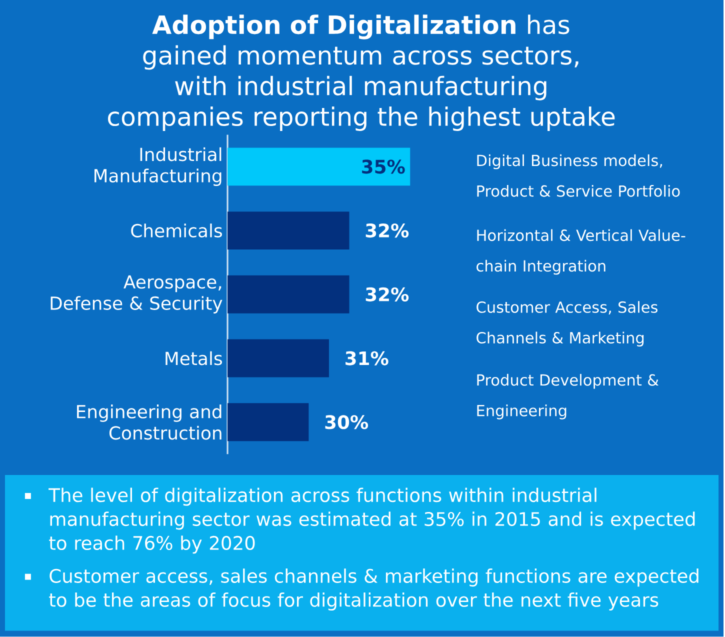 The height and width of the screenshot is (637, 725). What do you see at coordinates (346, 422) in the screenshot?
I see `data-label: 30%` at bounding box center [346, 422].